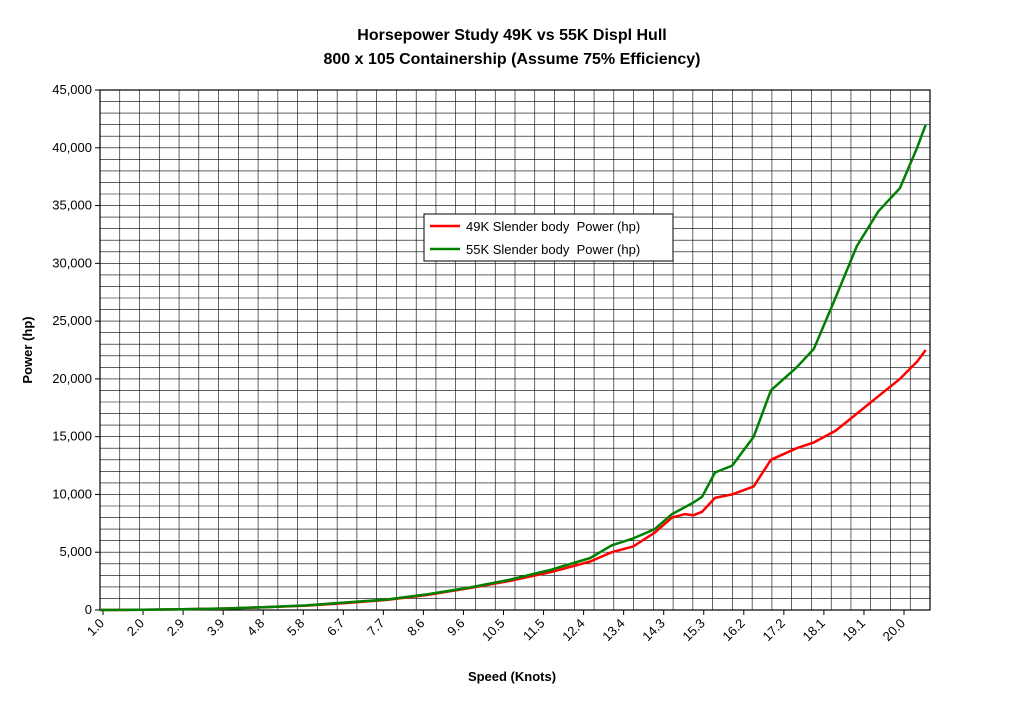 This screenshot has width=1024, height=703. What do you see at coordinates (175, 627) in the screenshot?
I see `x-tick-label: 2.9` at bounding box center [175, 627].